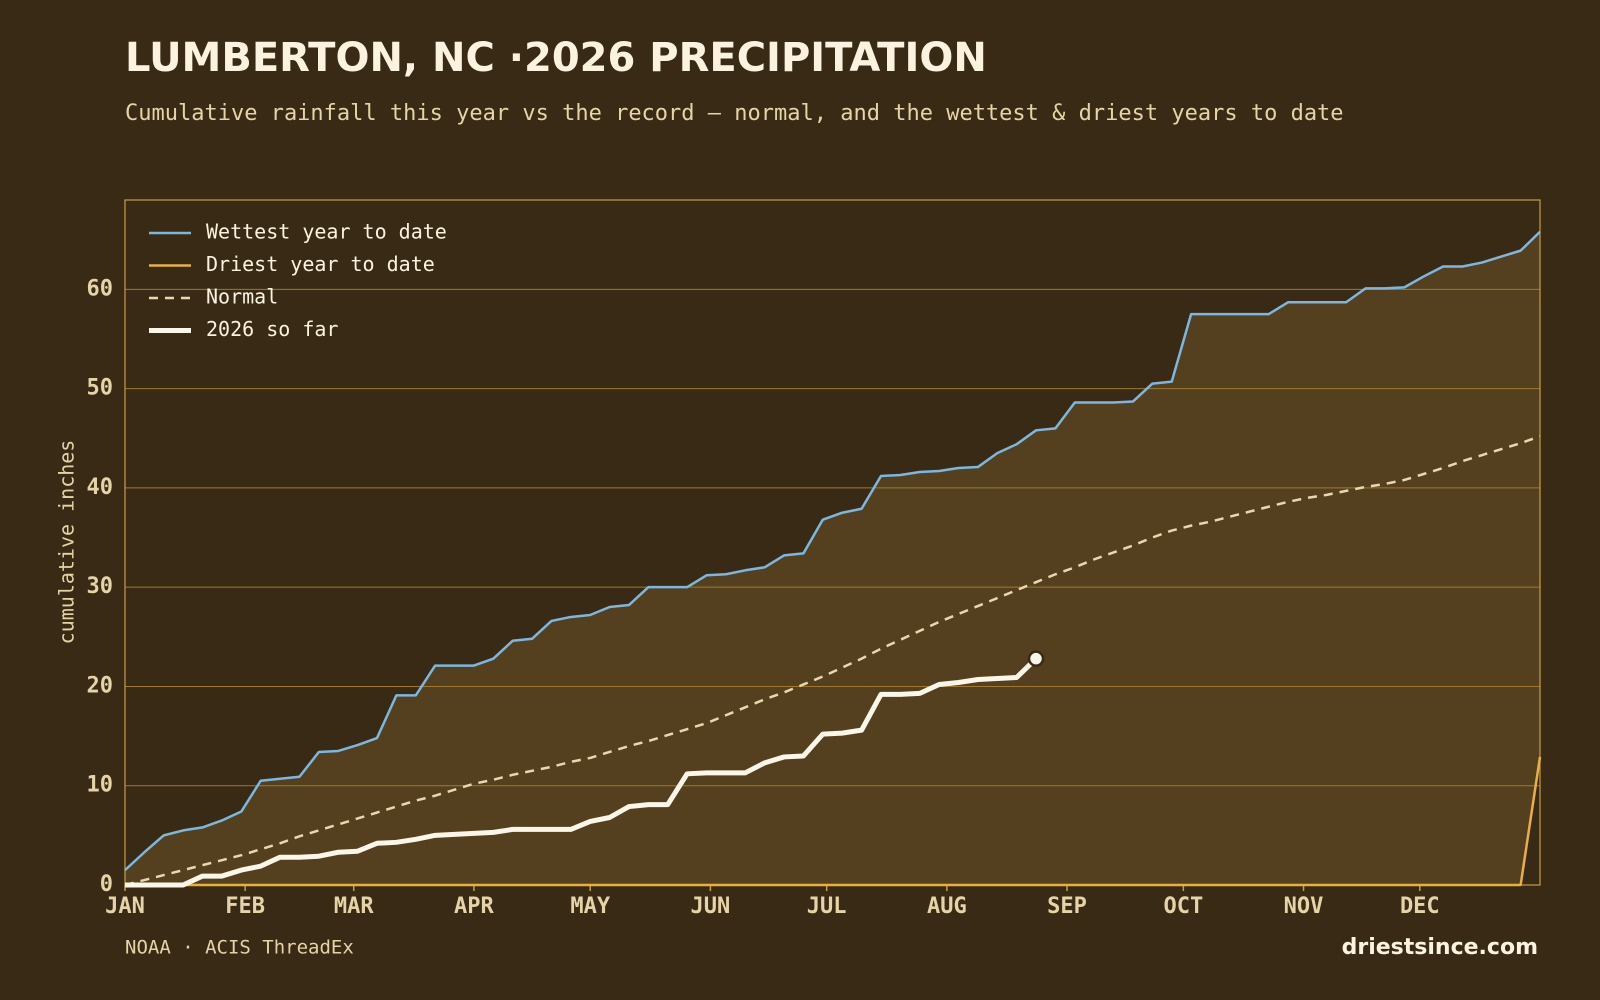  What do you see at coordinates (272, 329) in the screenshot?
I see `legend-label: 2026 so far` at bounding box center [272, 329].